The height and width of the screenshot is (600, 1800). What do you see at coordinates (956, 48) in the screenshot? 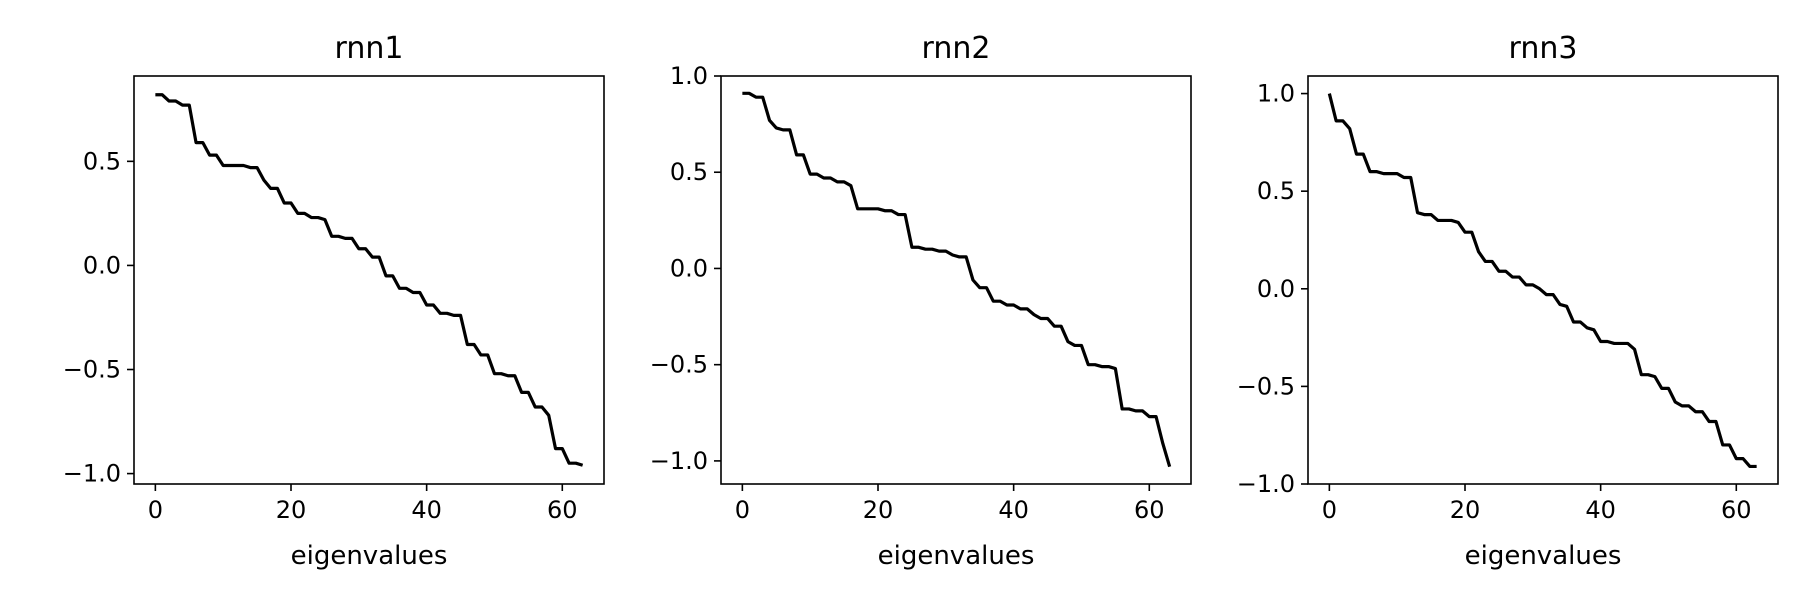
I see `chart-title: rnn2` at bounding box center [956, 48].